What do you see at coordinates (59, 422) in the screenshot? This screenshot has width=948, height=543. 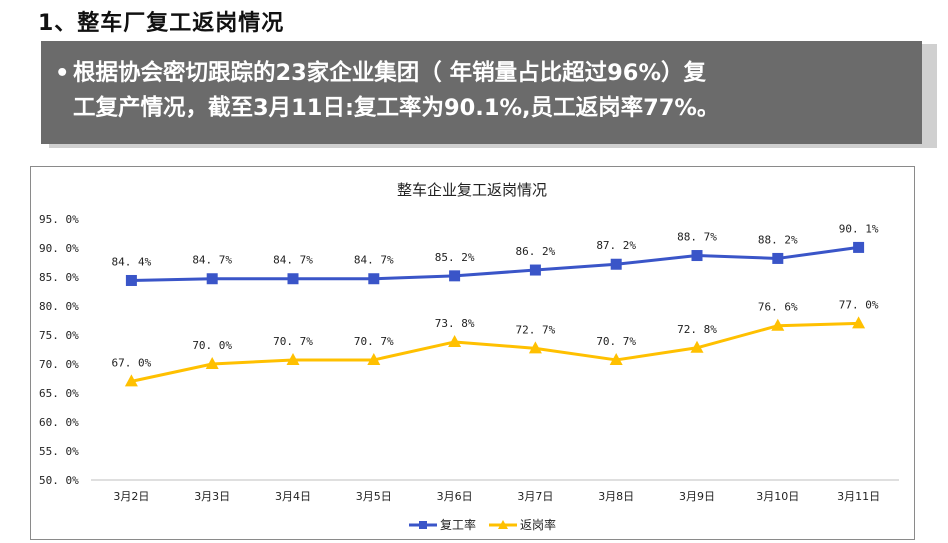 I see `y-tick-label: 60. 0%` at bounding box center [59, 422].